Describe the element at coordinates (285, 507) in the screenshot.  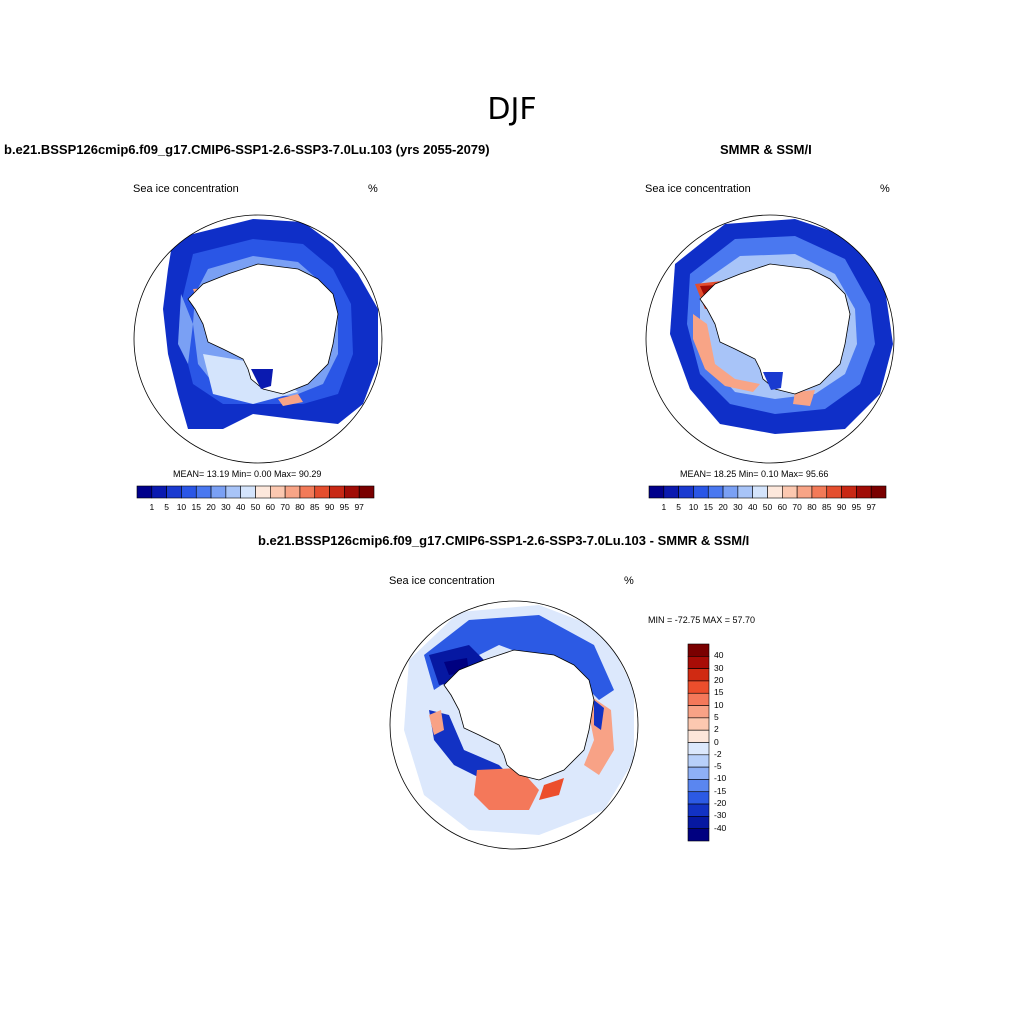
I see `model-colorbar-tick-label: 70` at that location.